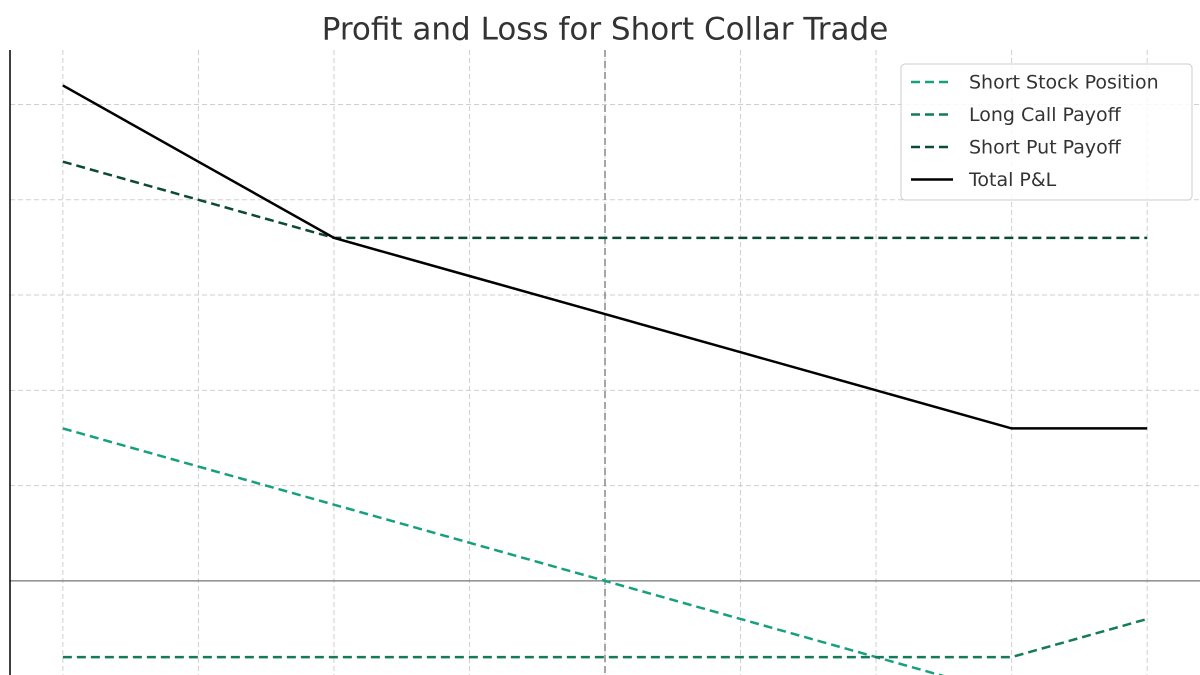  What do you see at coordinates (1012, 180) in the screenshot?
I see `legend-label: Total P&L` at bounding box center [1012, 180].